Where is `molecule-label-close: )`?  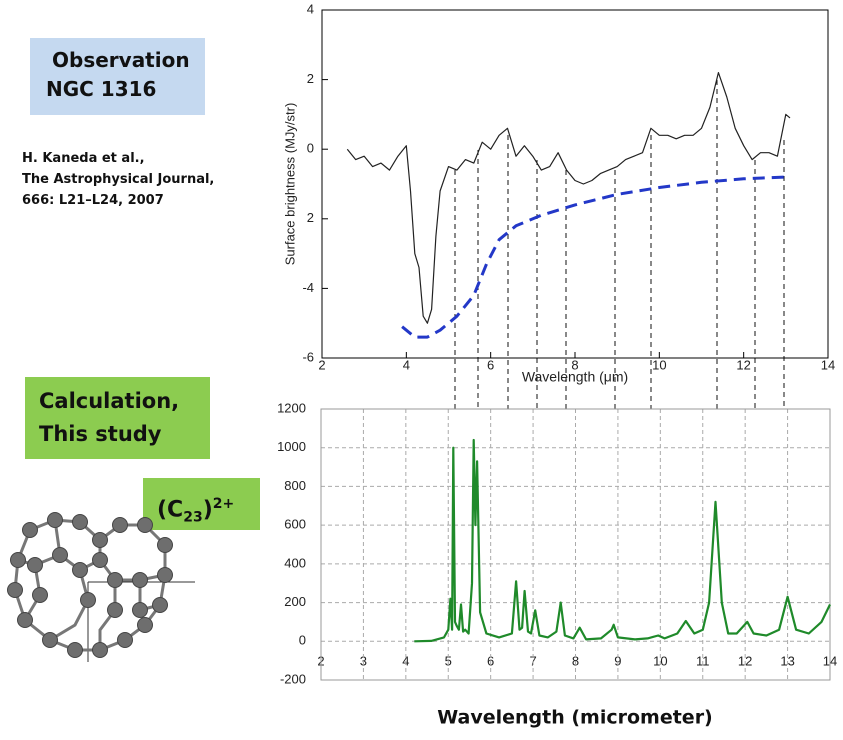 molecule-label-close: ) is located at coordinates (207, 510).